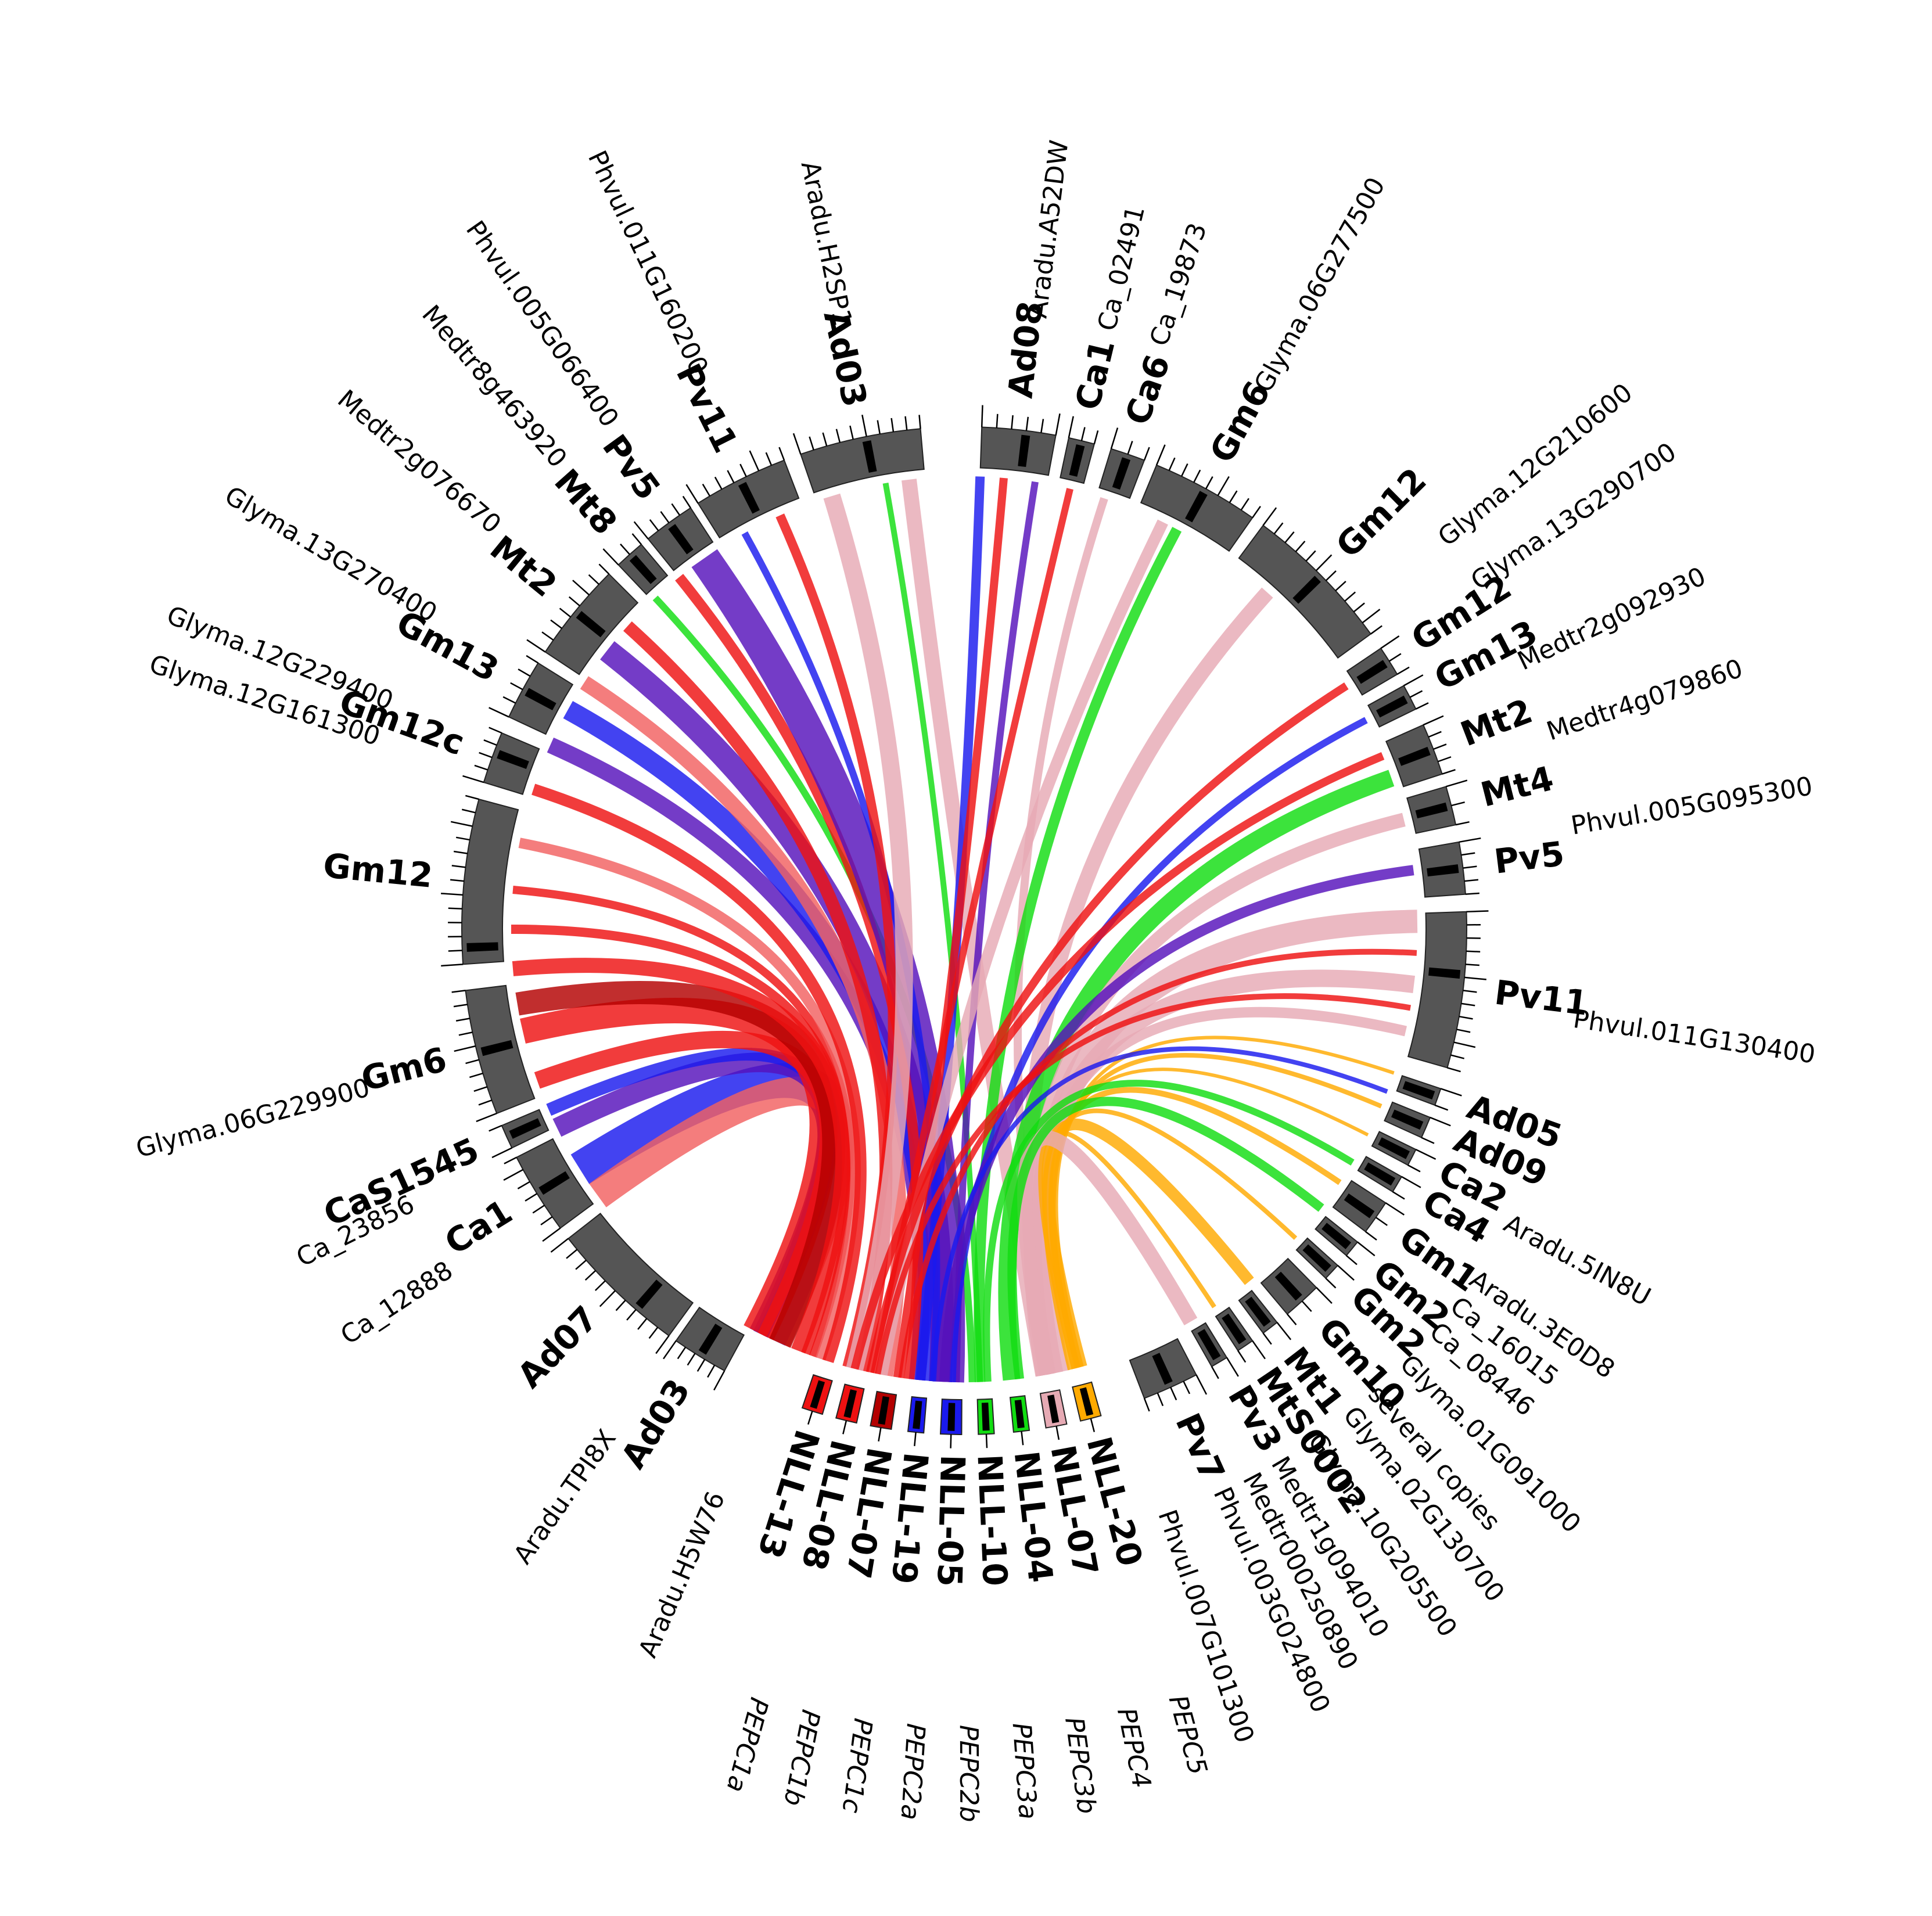  What do you see at coordinates (1095, 375) in the screenshot?
I see `chromosome-label: Ca1` at bounding box center [1095, 375].